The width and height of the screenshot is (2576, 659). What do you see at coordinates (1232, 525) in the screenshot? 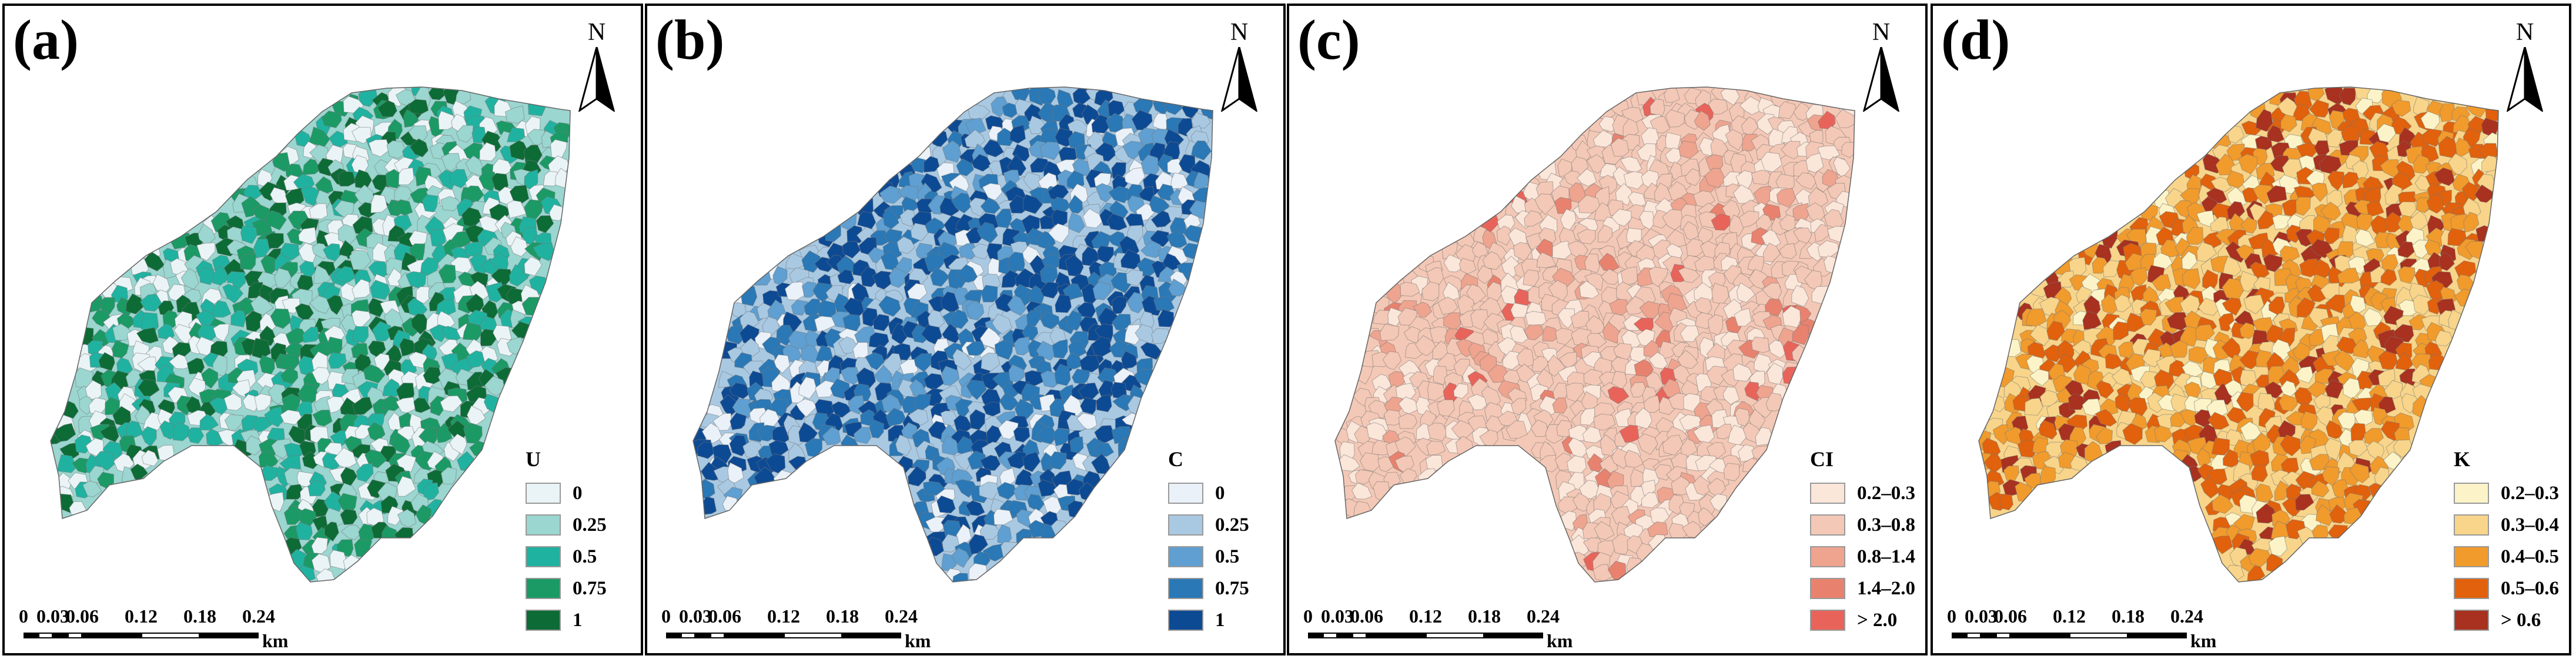
I see `legend-label: 0.25` at bounding box center [1232, 525].